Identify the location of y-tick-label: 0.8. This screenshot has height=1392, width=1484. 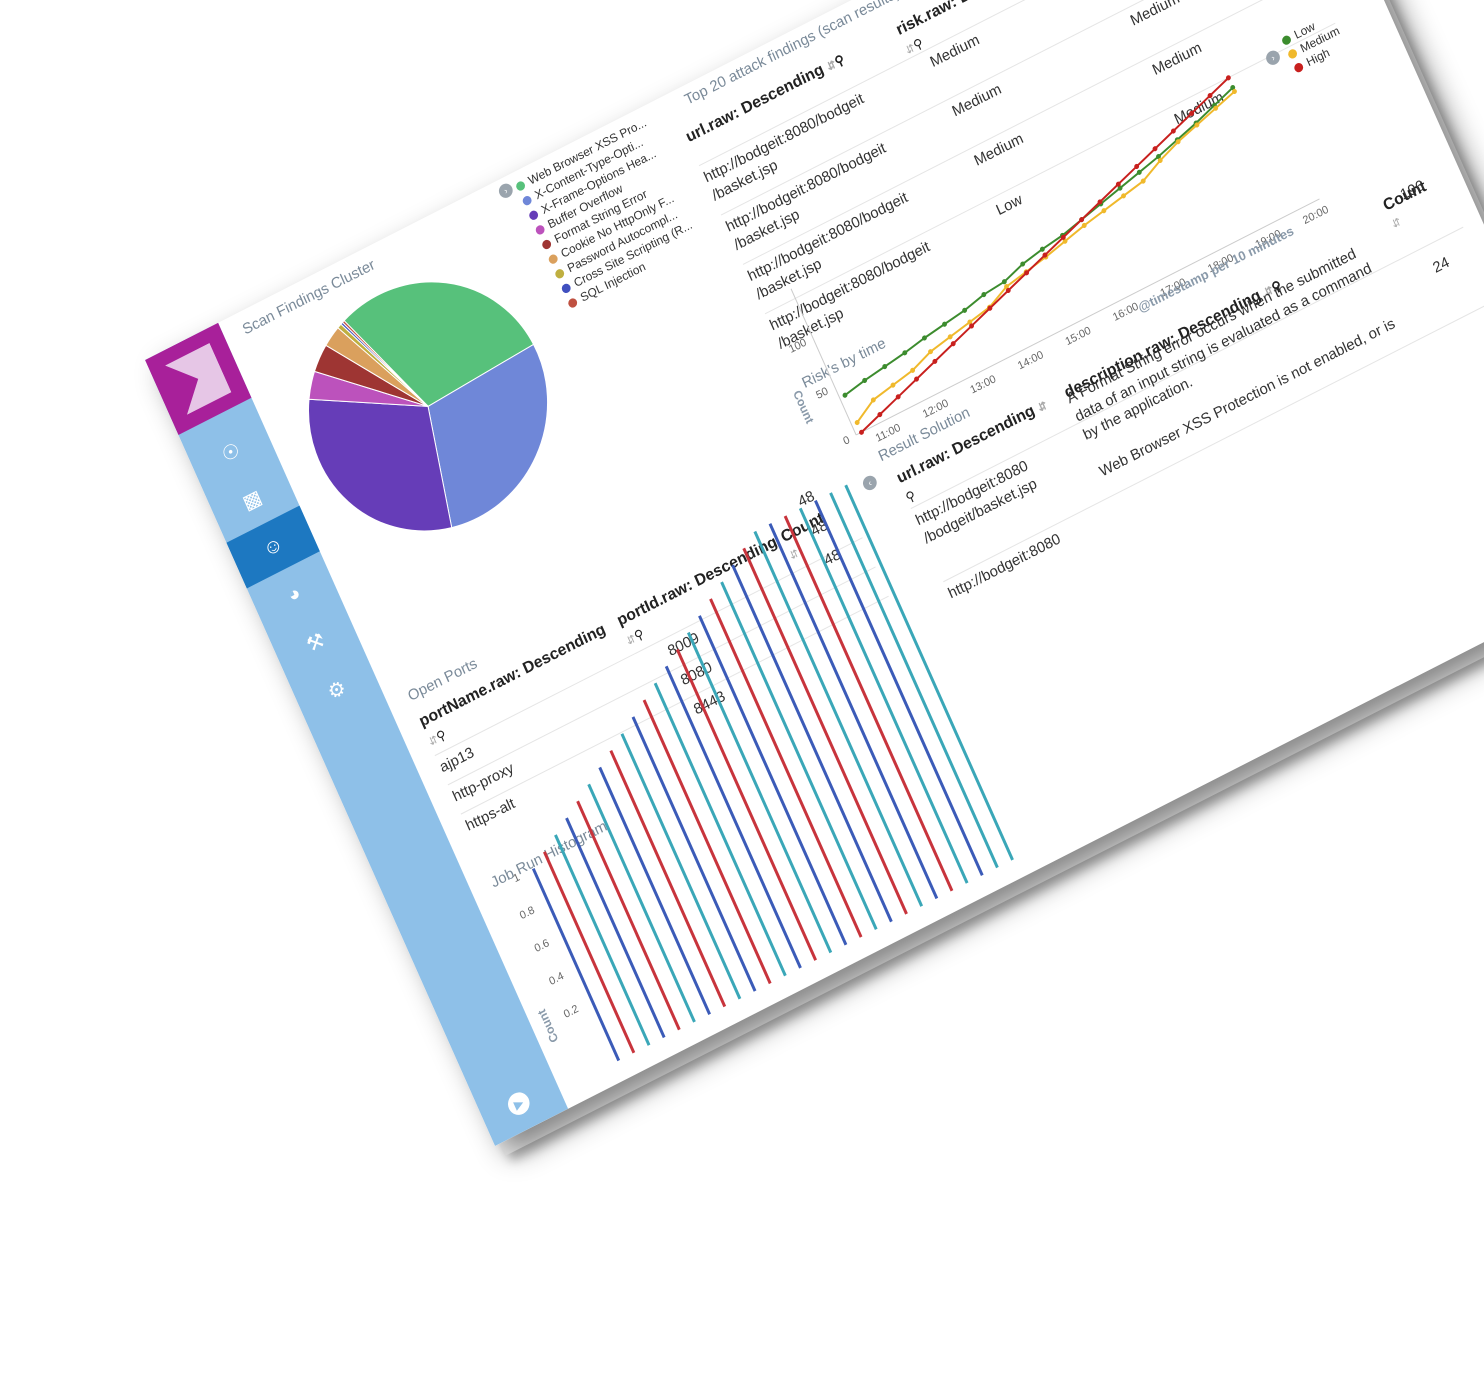
(527, 913).